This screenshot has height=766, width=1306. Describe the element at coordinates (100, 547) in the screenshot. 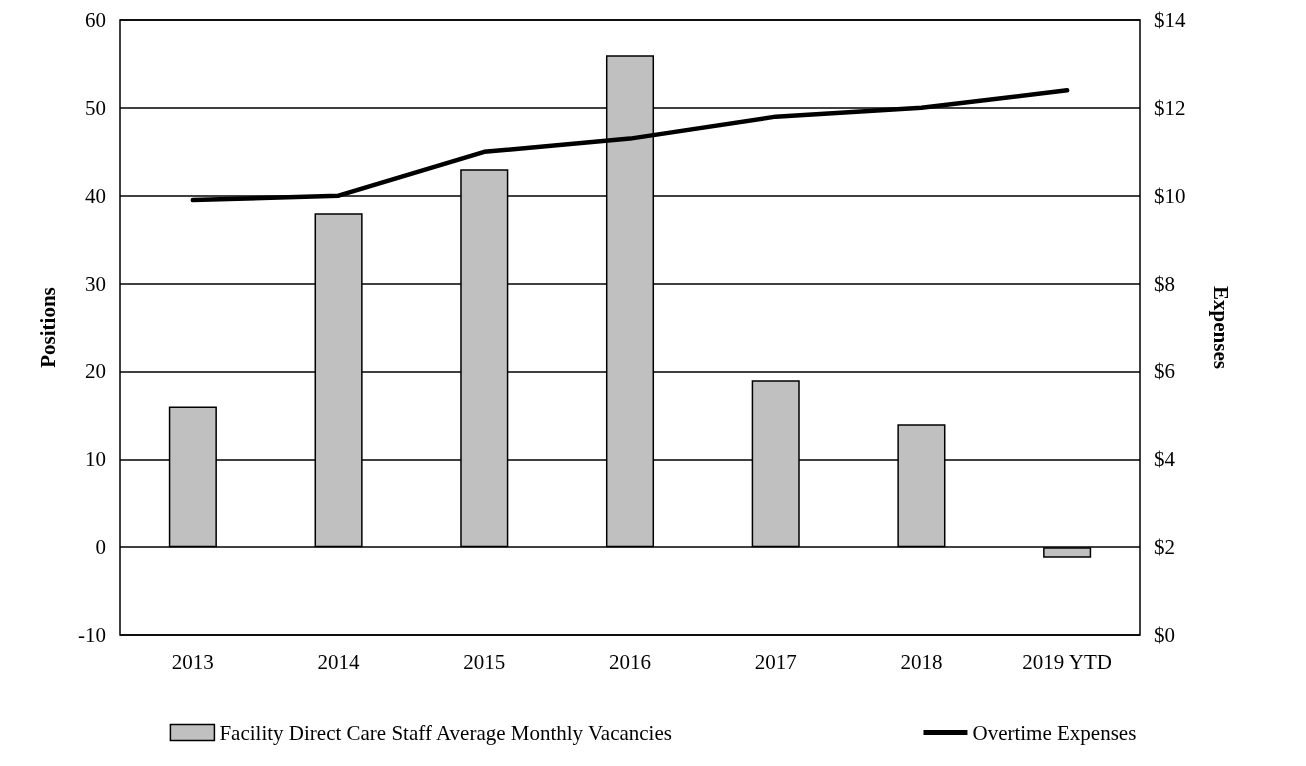

I see `y-tick-label: 0` at that location.